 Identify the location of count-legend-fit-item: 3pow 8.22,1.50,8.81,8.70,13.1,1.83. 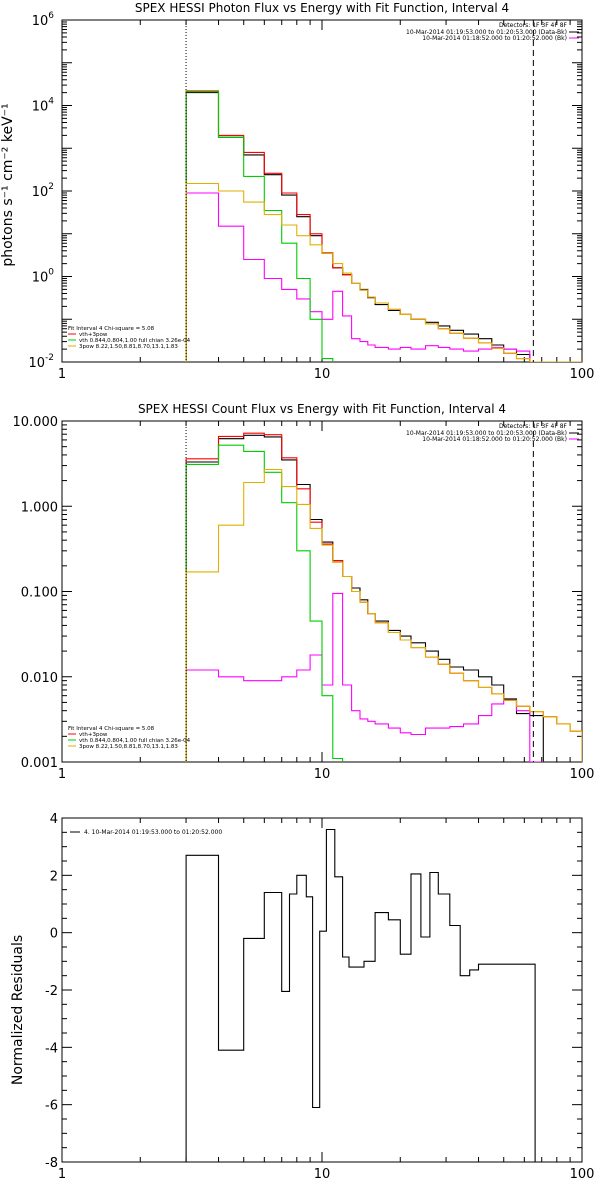
(128, 747).